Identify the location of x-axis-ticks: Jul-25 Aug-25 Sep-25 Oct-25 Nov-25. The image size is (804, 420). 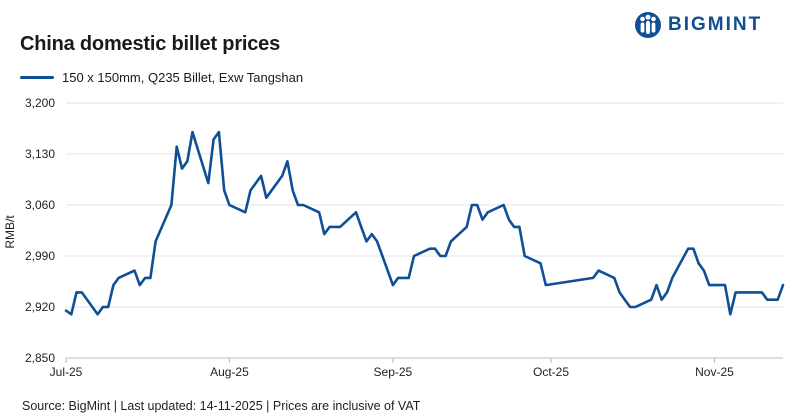
(392, 368).